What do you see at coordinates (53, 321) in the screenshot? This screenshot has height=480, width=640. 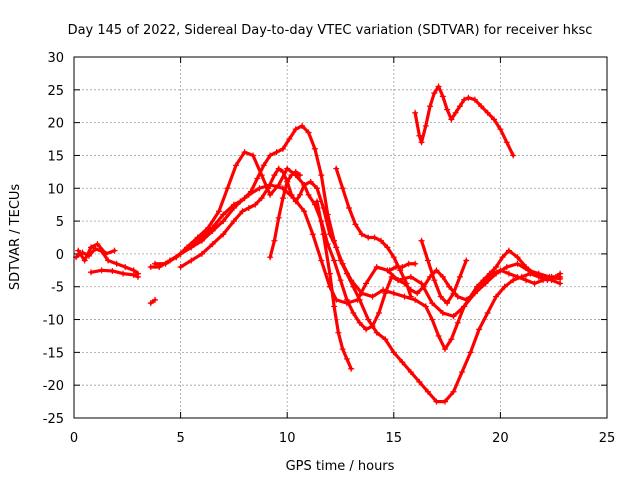 I see `y-tick-label: -10` at bounding box center [53, 321].